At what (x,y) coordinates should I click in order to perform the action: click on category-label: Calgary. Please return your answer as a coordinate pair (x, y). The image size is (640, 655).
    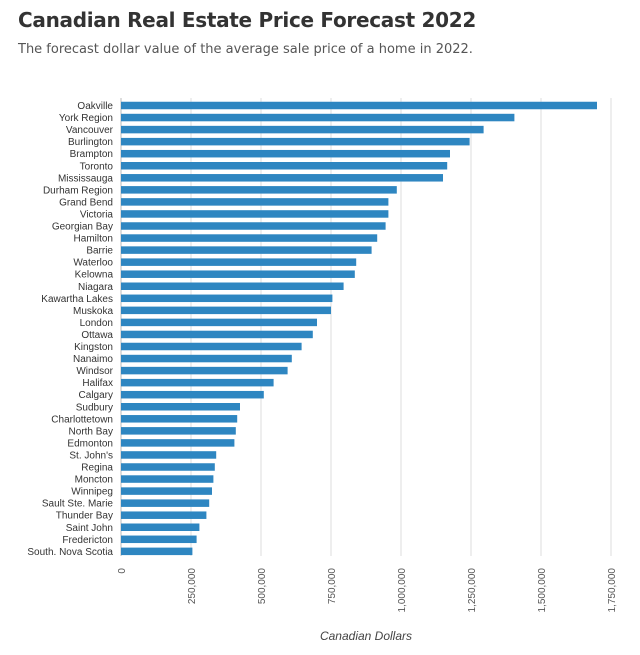
    Looking at the image, I should click on (96, 395).